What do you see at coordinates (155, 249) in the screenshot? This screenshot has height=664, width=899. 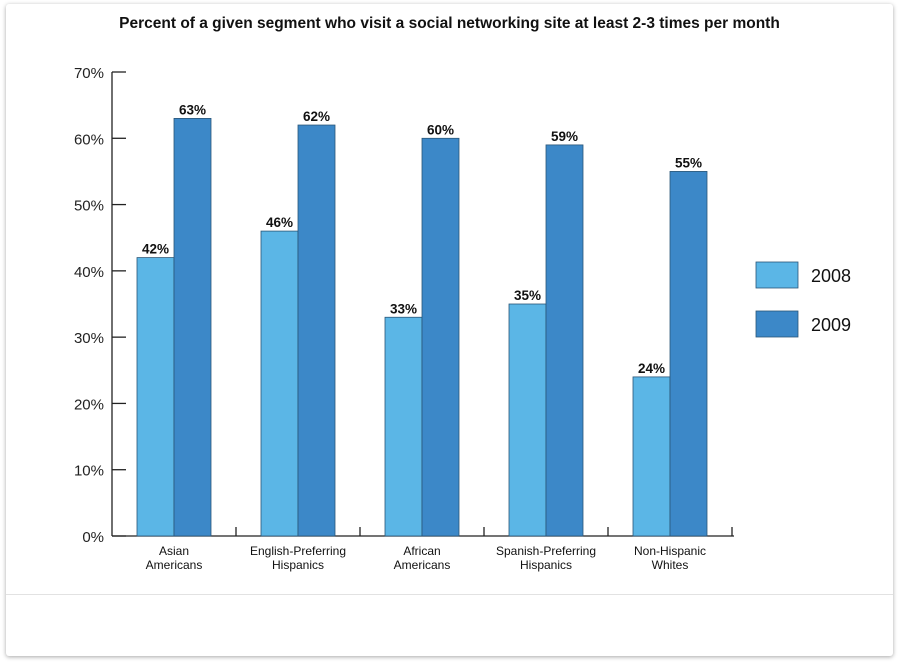 I see `bar-data-label: 42%` at bounding box center [155, 249].